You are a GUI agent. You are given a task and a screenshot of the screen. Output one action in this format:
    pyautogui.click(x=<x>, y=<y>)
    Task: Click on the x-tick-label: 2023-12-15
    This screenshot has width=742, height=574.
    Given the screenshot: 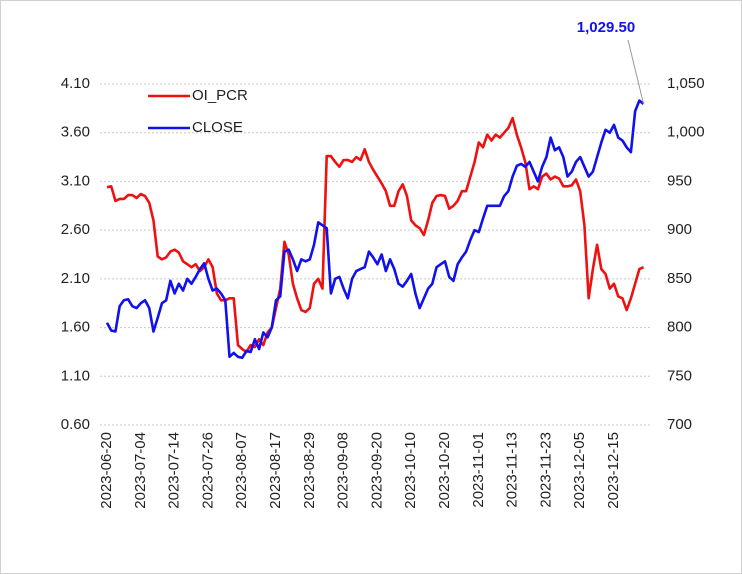 What is the action you would take?
    pyautogui.click(x=613, y=470)
    